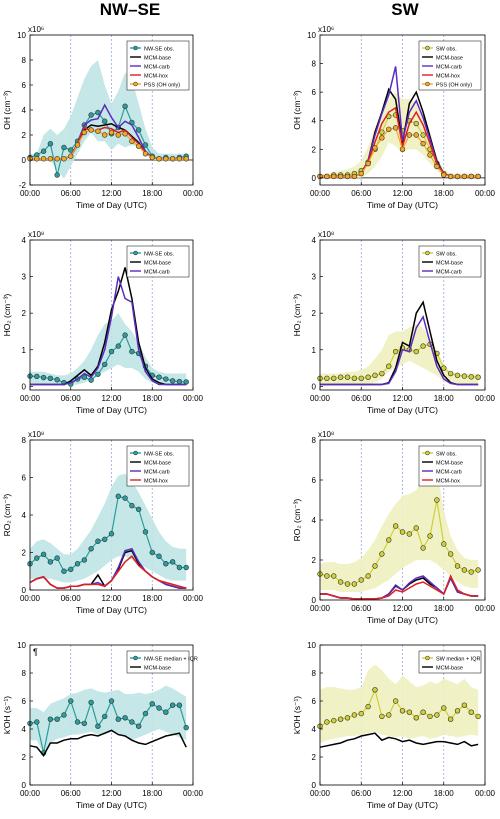  What do you see at coordinates (297, 110) in the screenshot?
I see `y-axis-label: OH (cm⁻³)` at bounding box center [297, 110].